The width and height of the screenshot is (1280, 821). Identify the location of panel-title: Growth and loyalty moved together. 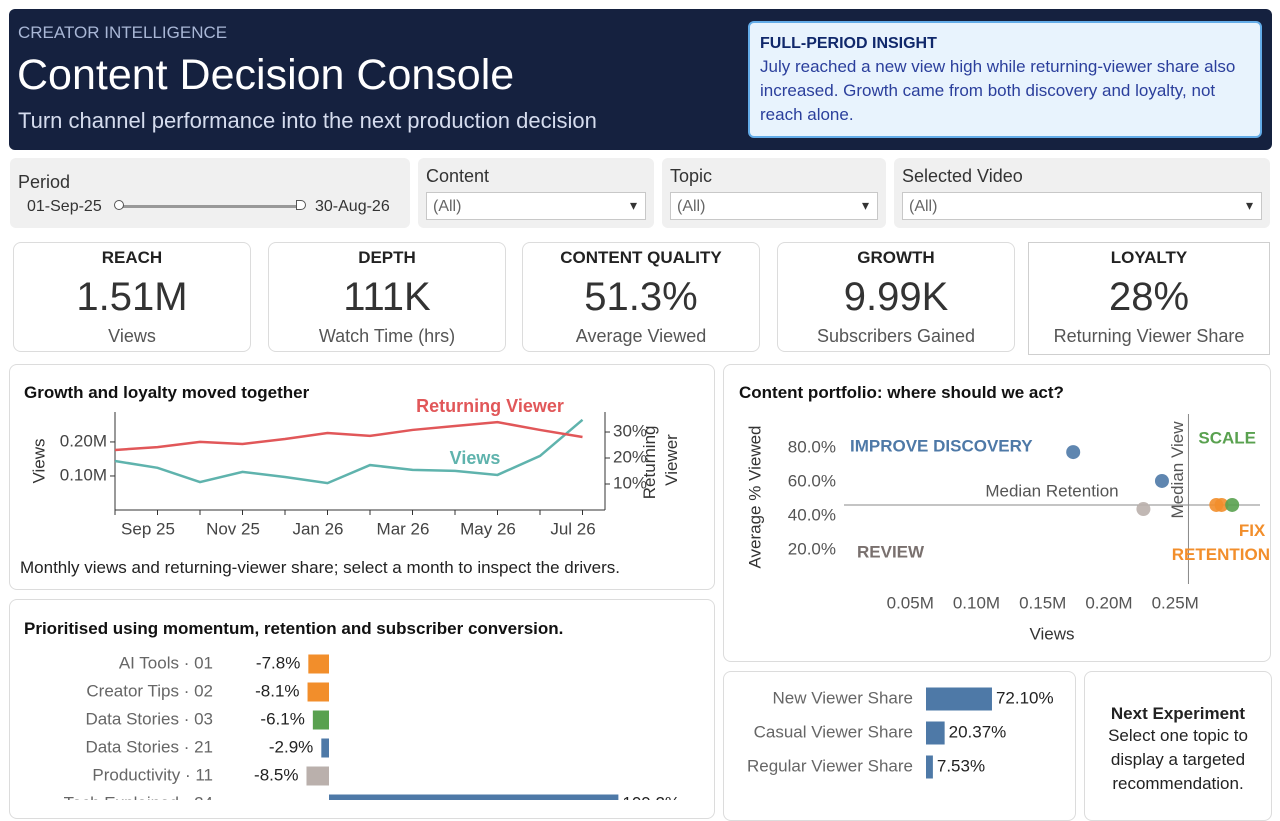
(167, 392).